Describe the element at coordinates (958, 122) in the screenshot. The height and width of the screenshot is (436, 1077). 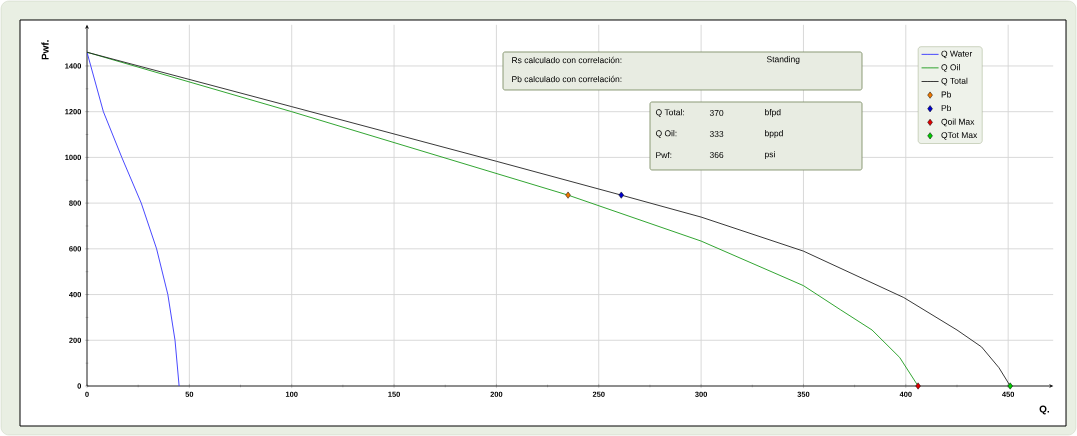
I see `legend-label: Qoil Max` at that location.